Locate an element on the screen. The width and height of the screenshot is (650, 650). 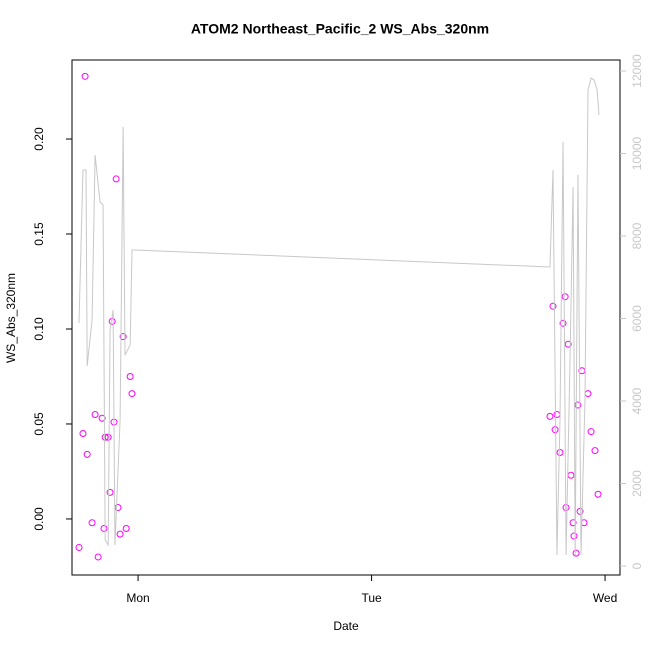
y2-tick-label: 12000 is located at coordinates (637, 71).